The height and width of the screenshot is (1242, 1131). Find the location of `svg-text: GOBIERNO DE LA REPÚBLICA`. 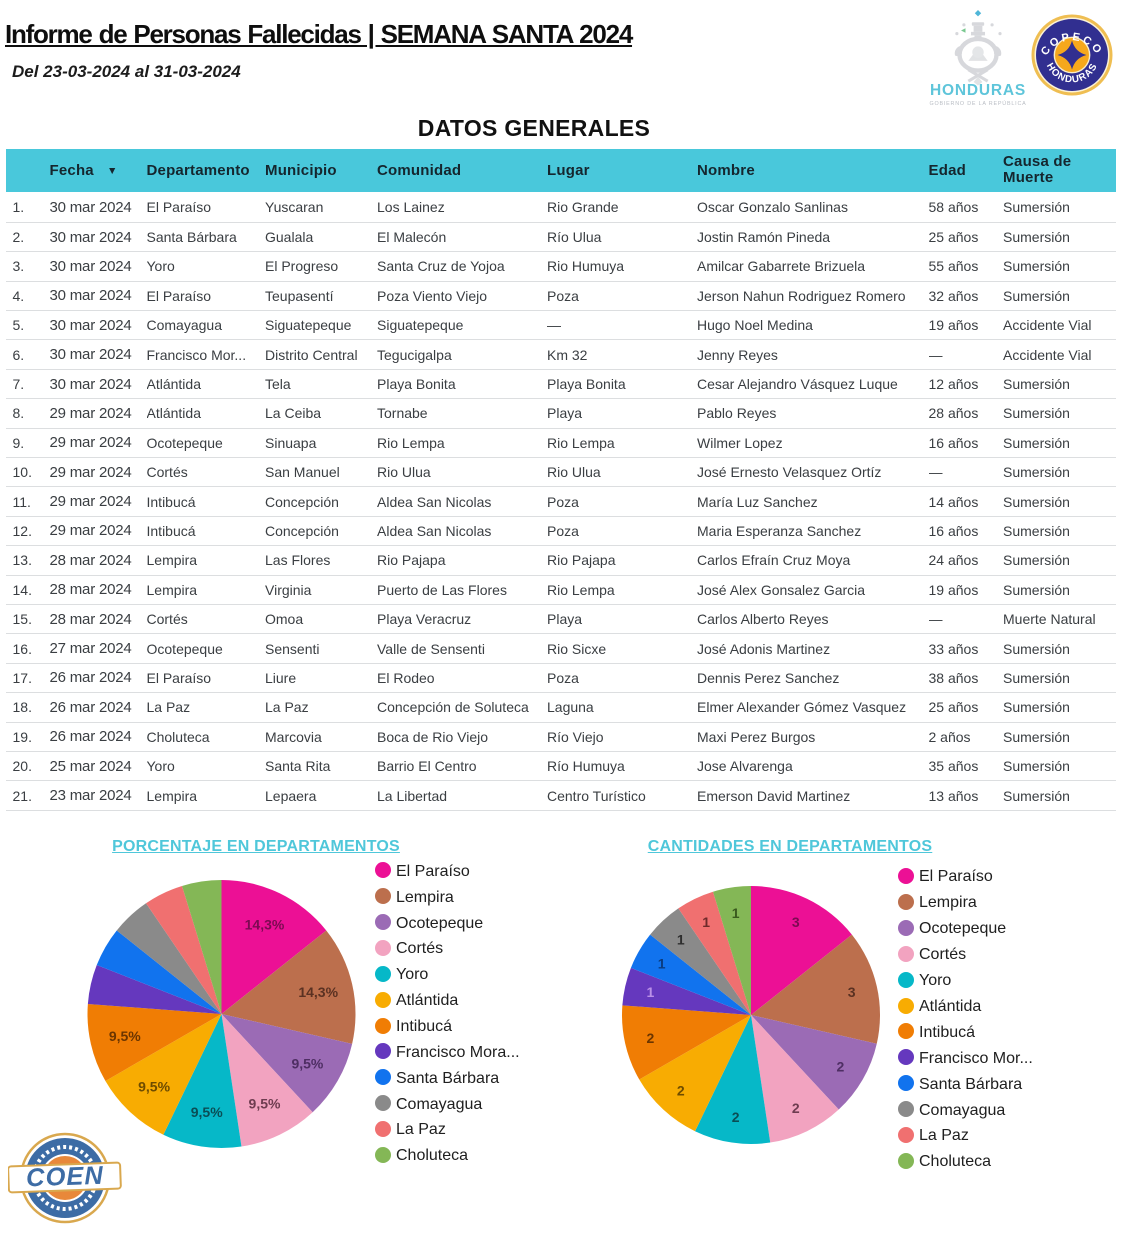

svg-text: GOBIERNO DE LA REPÚBLICA is located at coordinates (977, 103).